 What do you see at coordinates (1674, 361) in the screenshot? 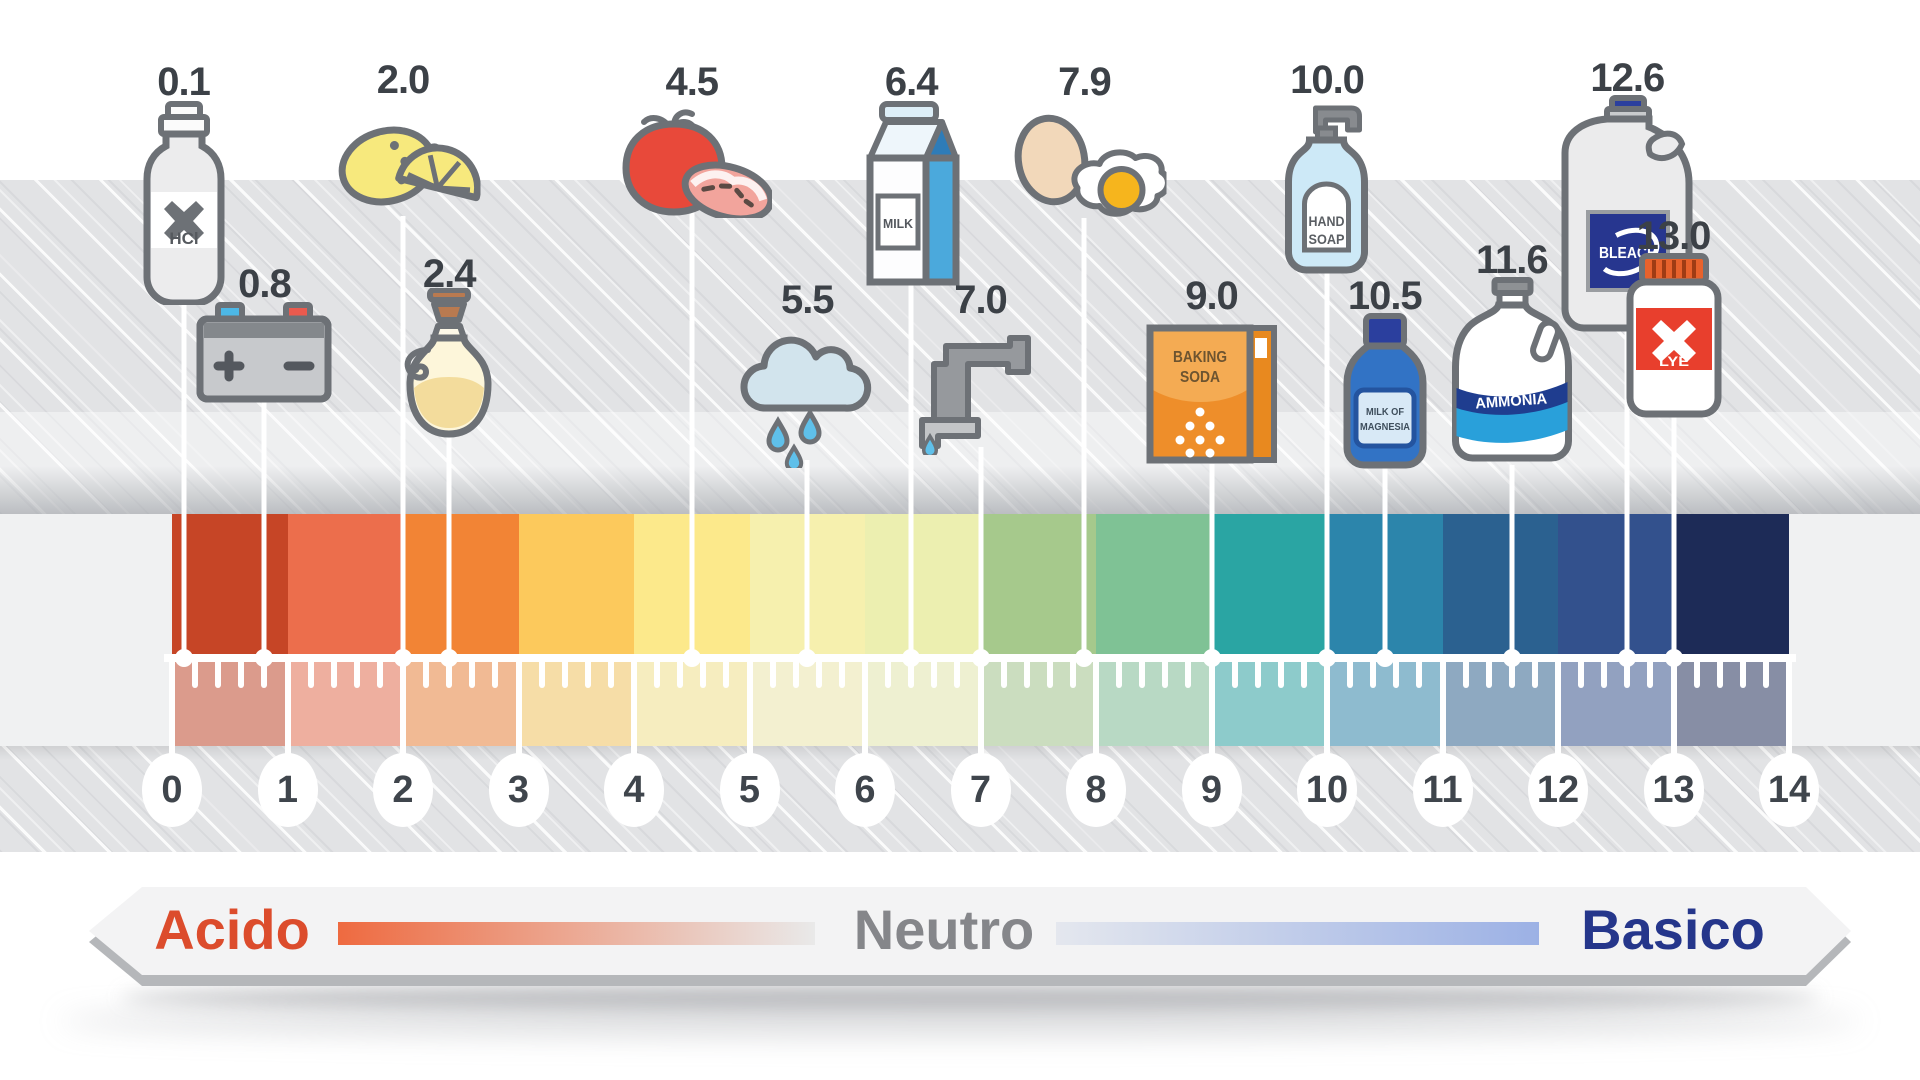
I see `svg-text: LYE` at bounding box center [1674, 361].